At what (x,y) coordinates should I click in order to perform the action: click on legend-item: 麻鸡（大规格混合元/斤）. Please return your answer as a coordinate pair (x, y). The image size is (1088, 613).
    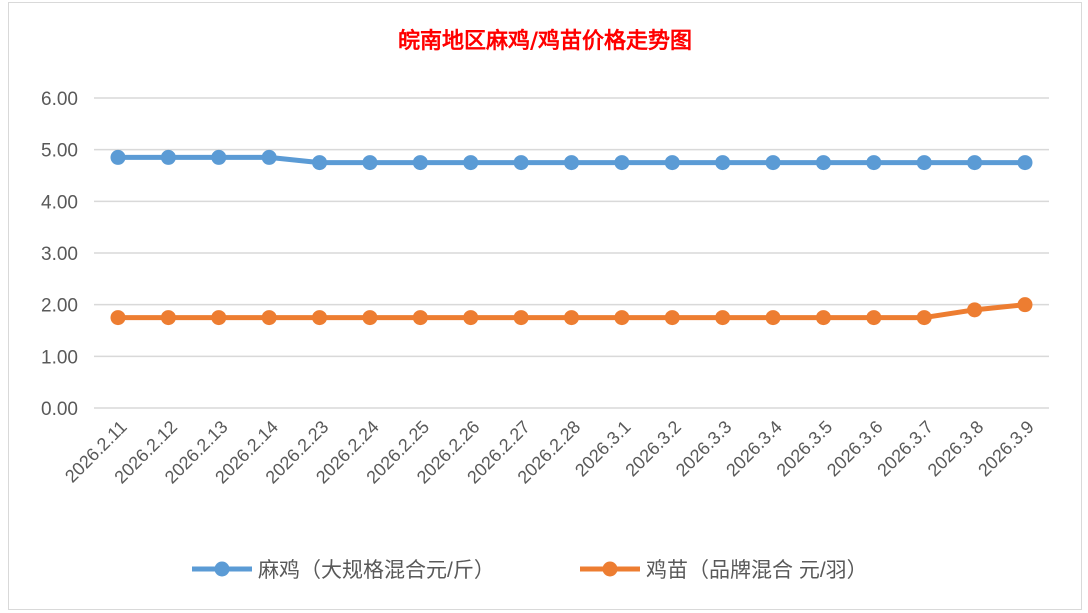
    Looking at the image, I should click on (343, 570).